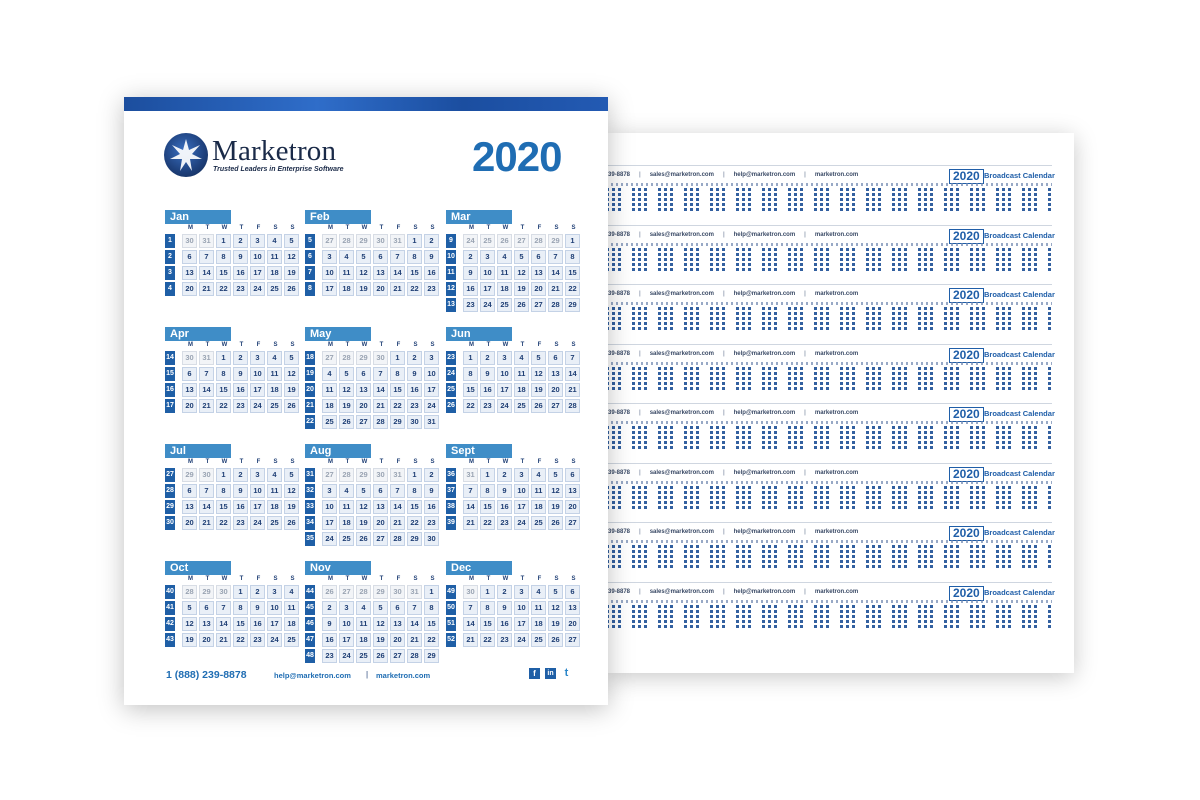 The image size is (1200, 800). What do you see at coordinates (363, 475) in the screenshot?
I see `day-cell: 29` at bounding box center [363, 475].